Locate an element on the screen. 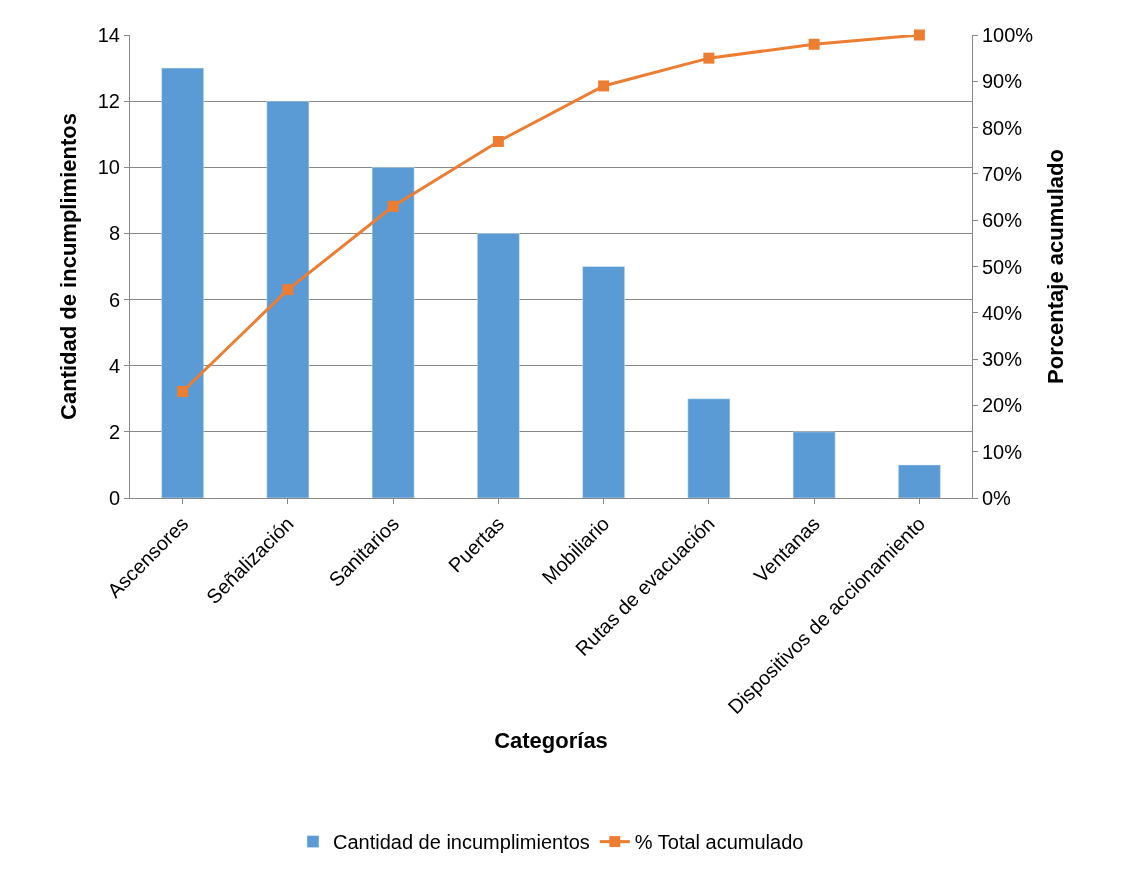 The width and height of the screenshot is (1144, 873). legend-label: Cantidad de incumplimientos is located at coordinates (461, 842).